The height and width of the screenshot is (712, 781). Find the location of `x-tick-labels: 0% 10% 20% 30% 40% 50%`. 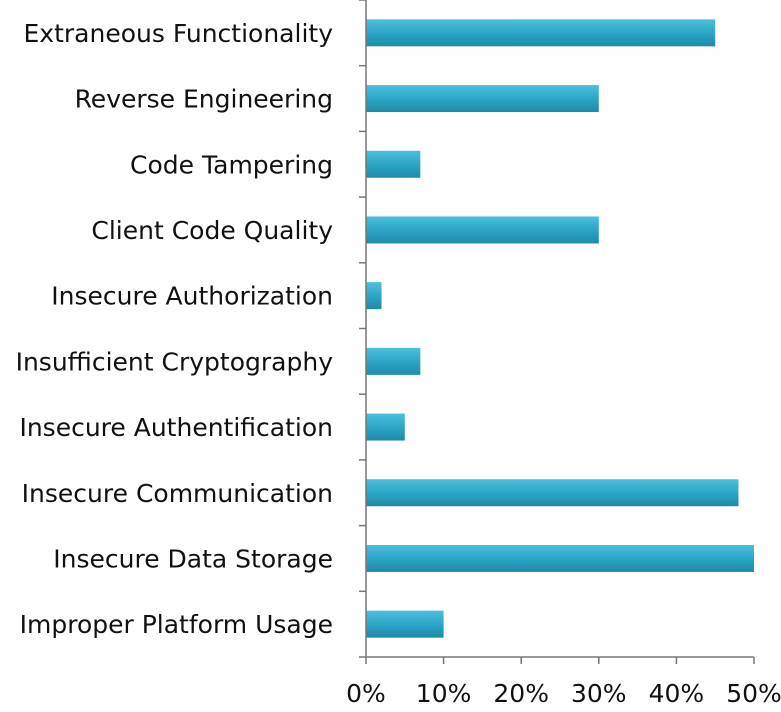

x-tick-labels: 0% 10% 20% 30% 40% 50% is located at coordinates (563, 693).